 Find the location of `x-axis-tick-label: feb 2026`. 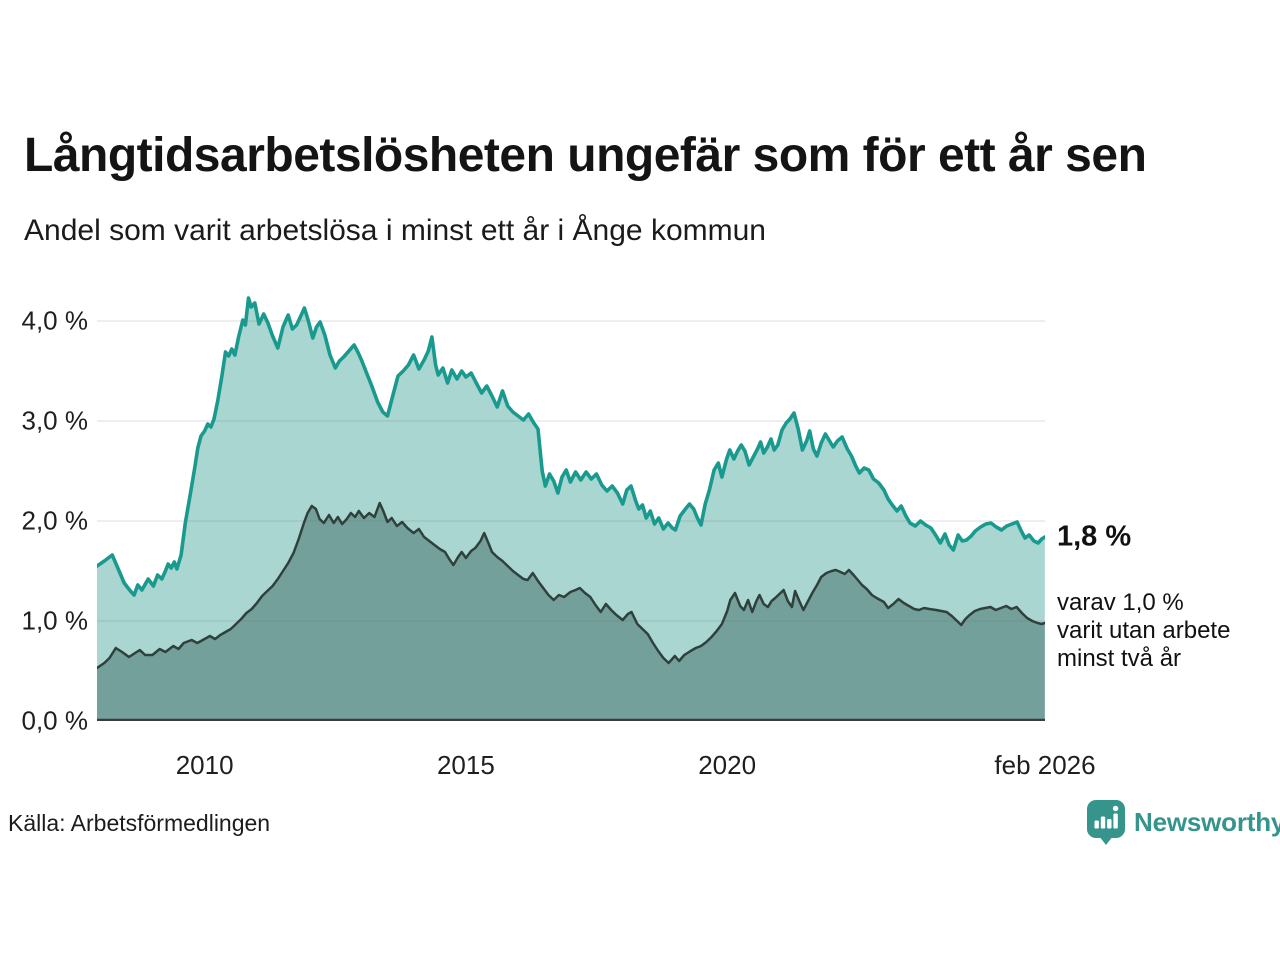

x-axis-tick-label: feb 2026 is located at coordinates (1045, 765).